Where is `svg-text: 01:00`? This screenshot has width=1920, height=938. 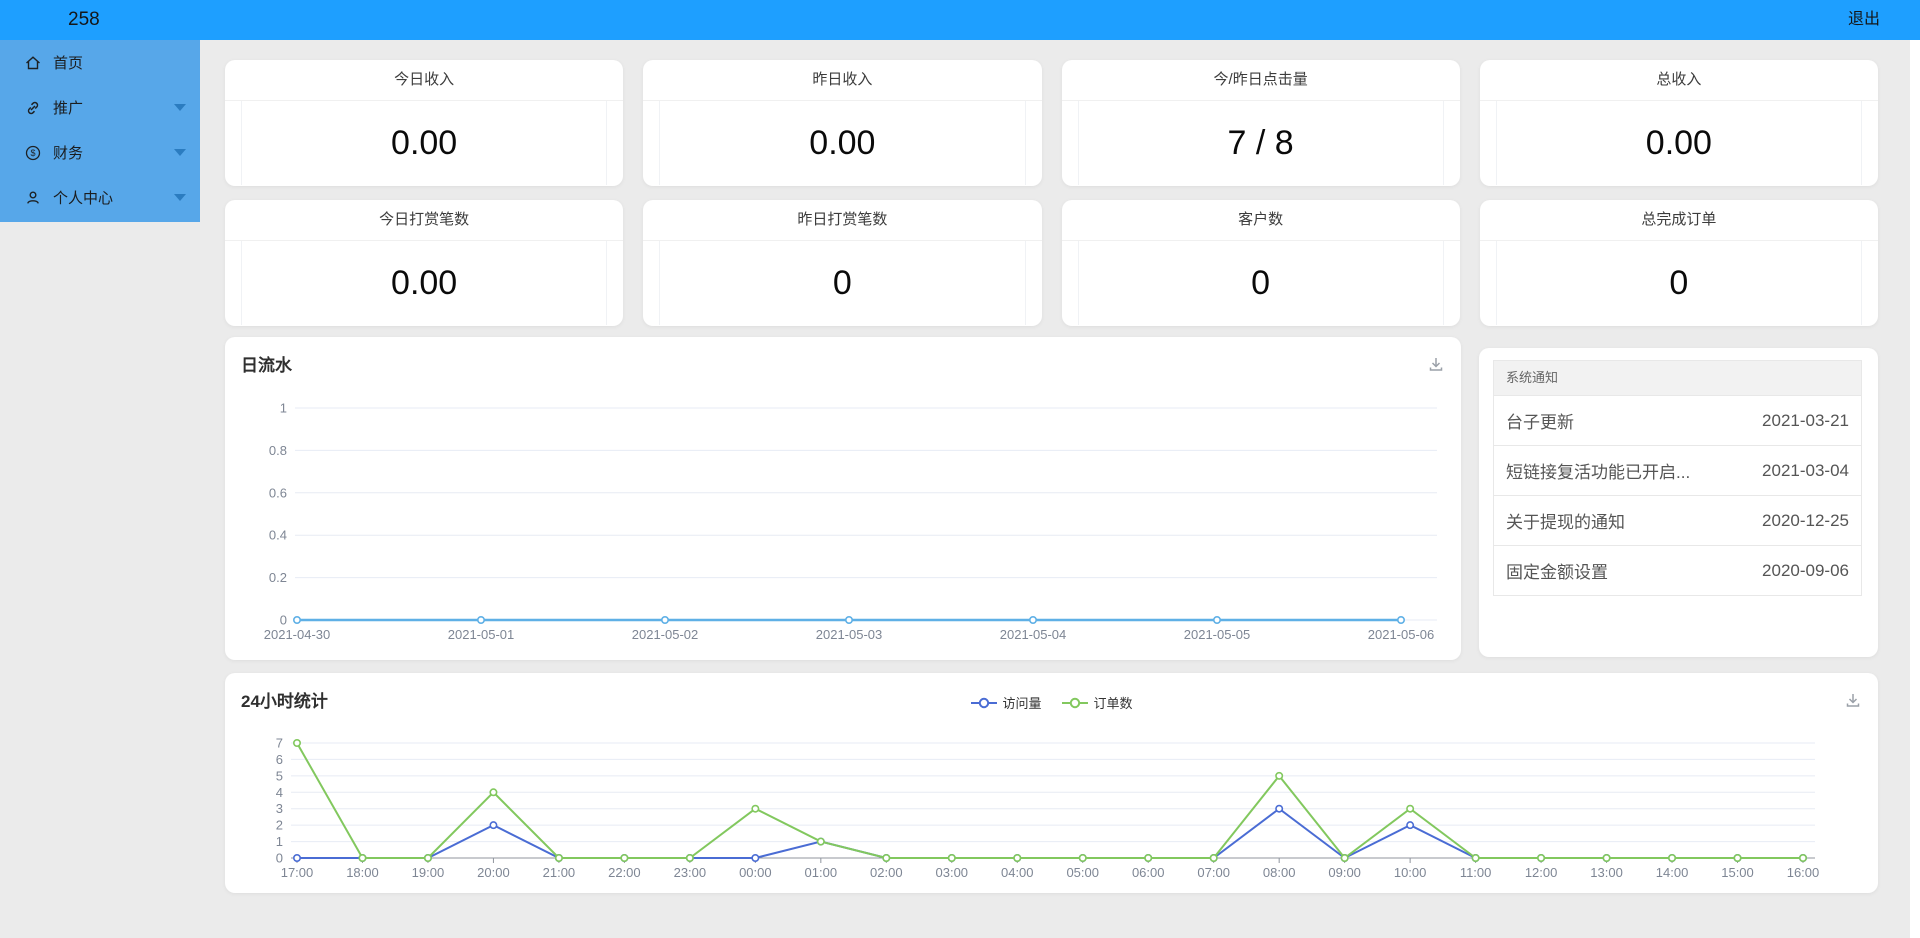
svg-text: 01:00 is located at coordinates (821, 872).